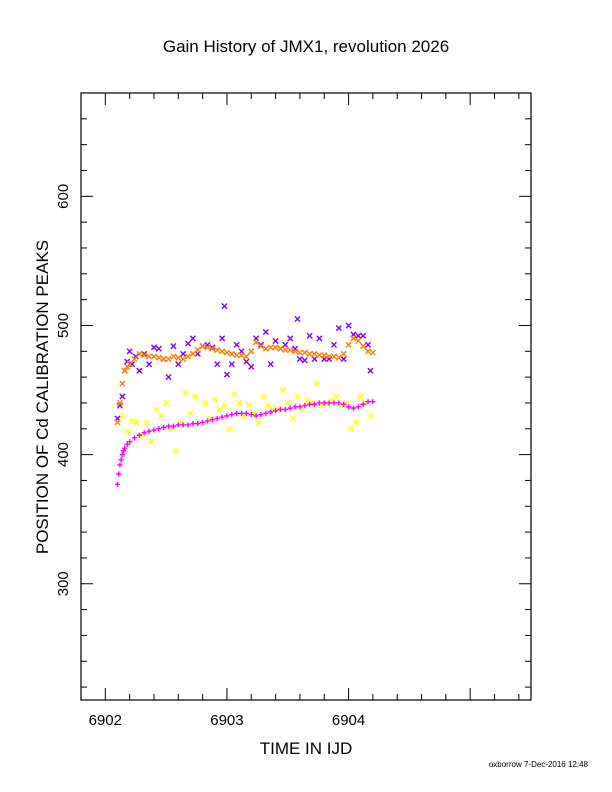 Image resolution: width=612 pixels, height=792 pixels. Describe the element at coordinates (63, 325) in the screenshot. I see `y-tick-label: 500` at that location.